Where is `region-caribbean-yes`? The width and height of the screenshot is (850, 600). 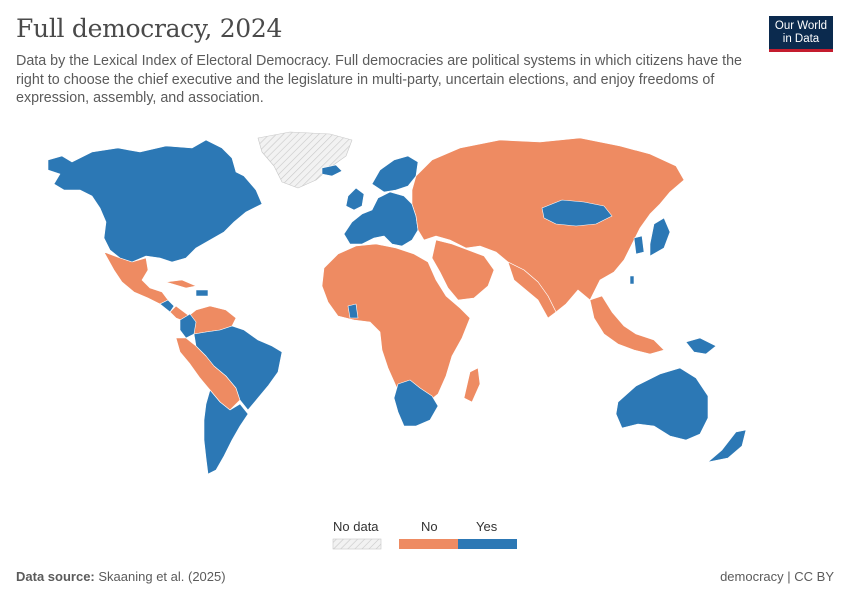 region-caribbean-yes is located at coordinates (202, 293).